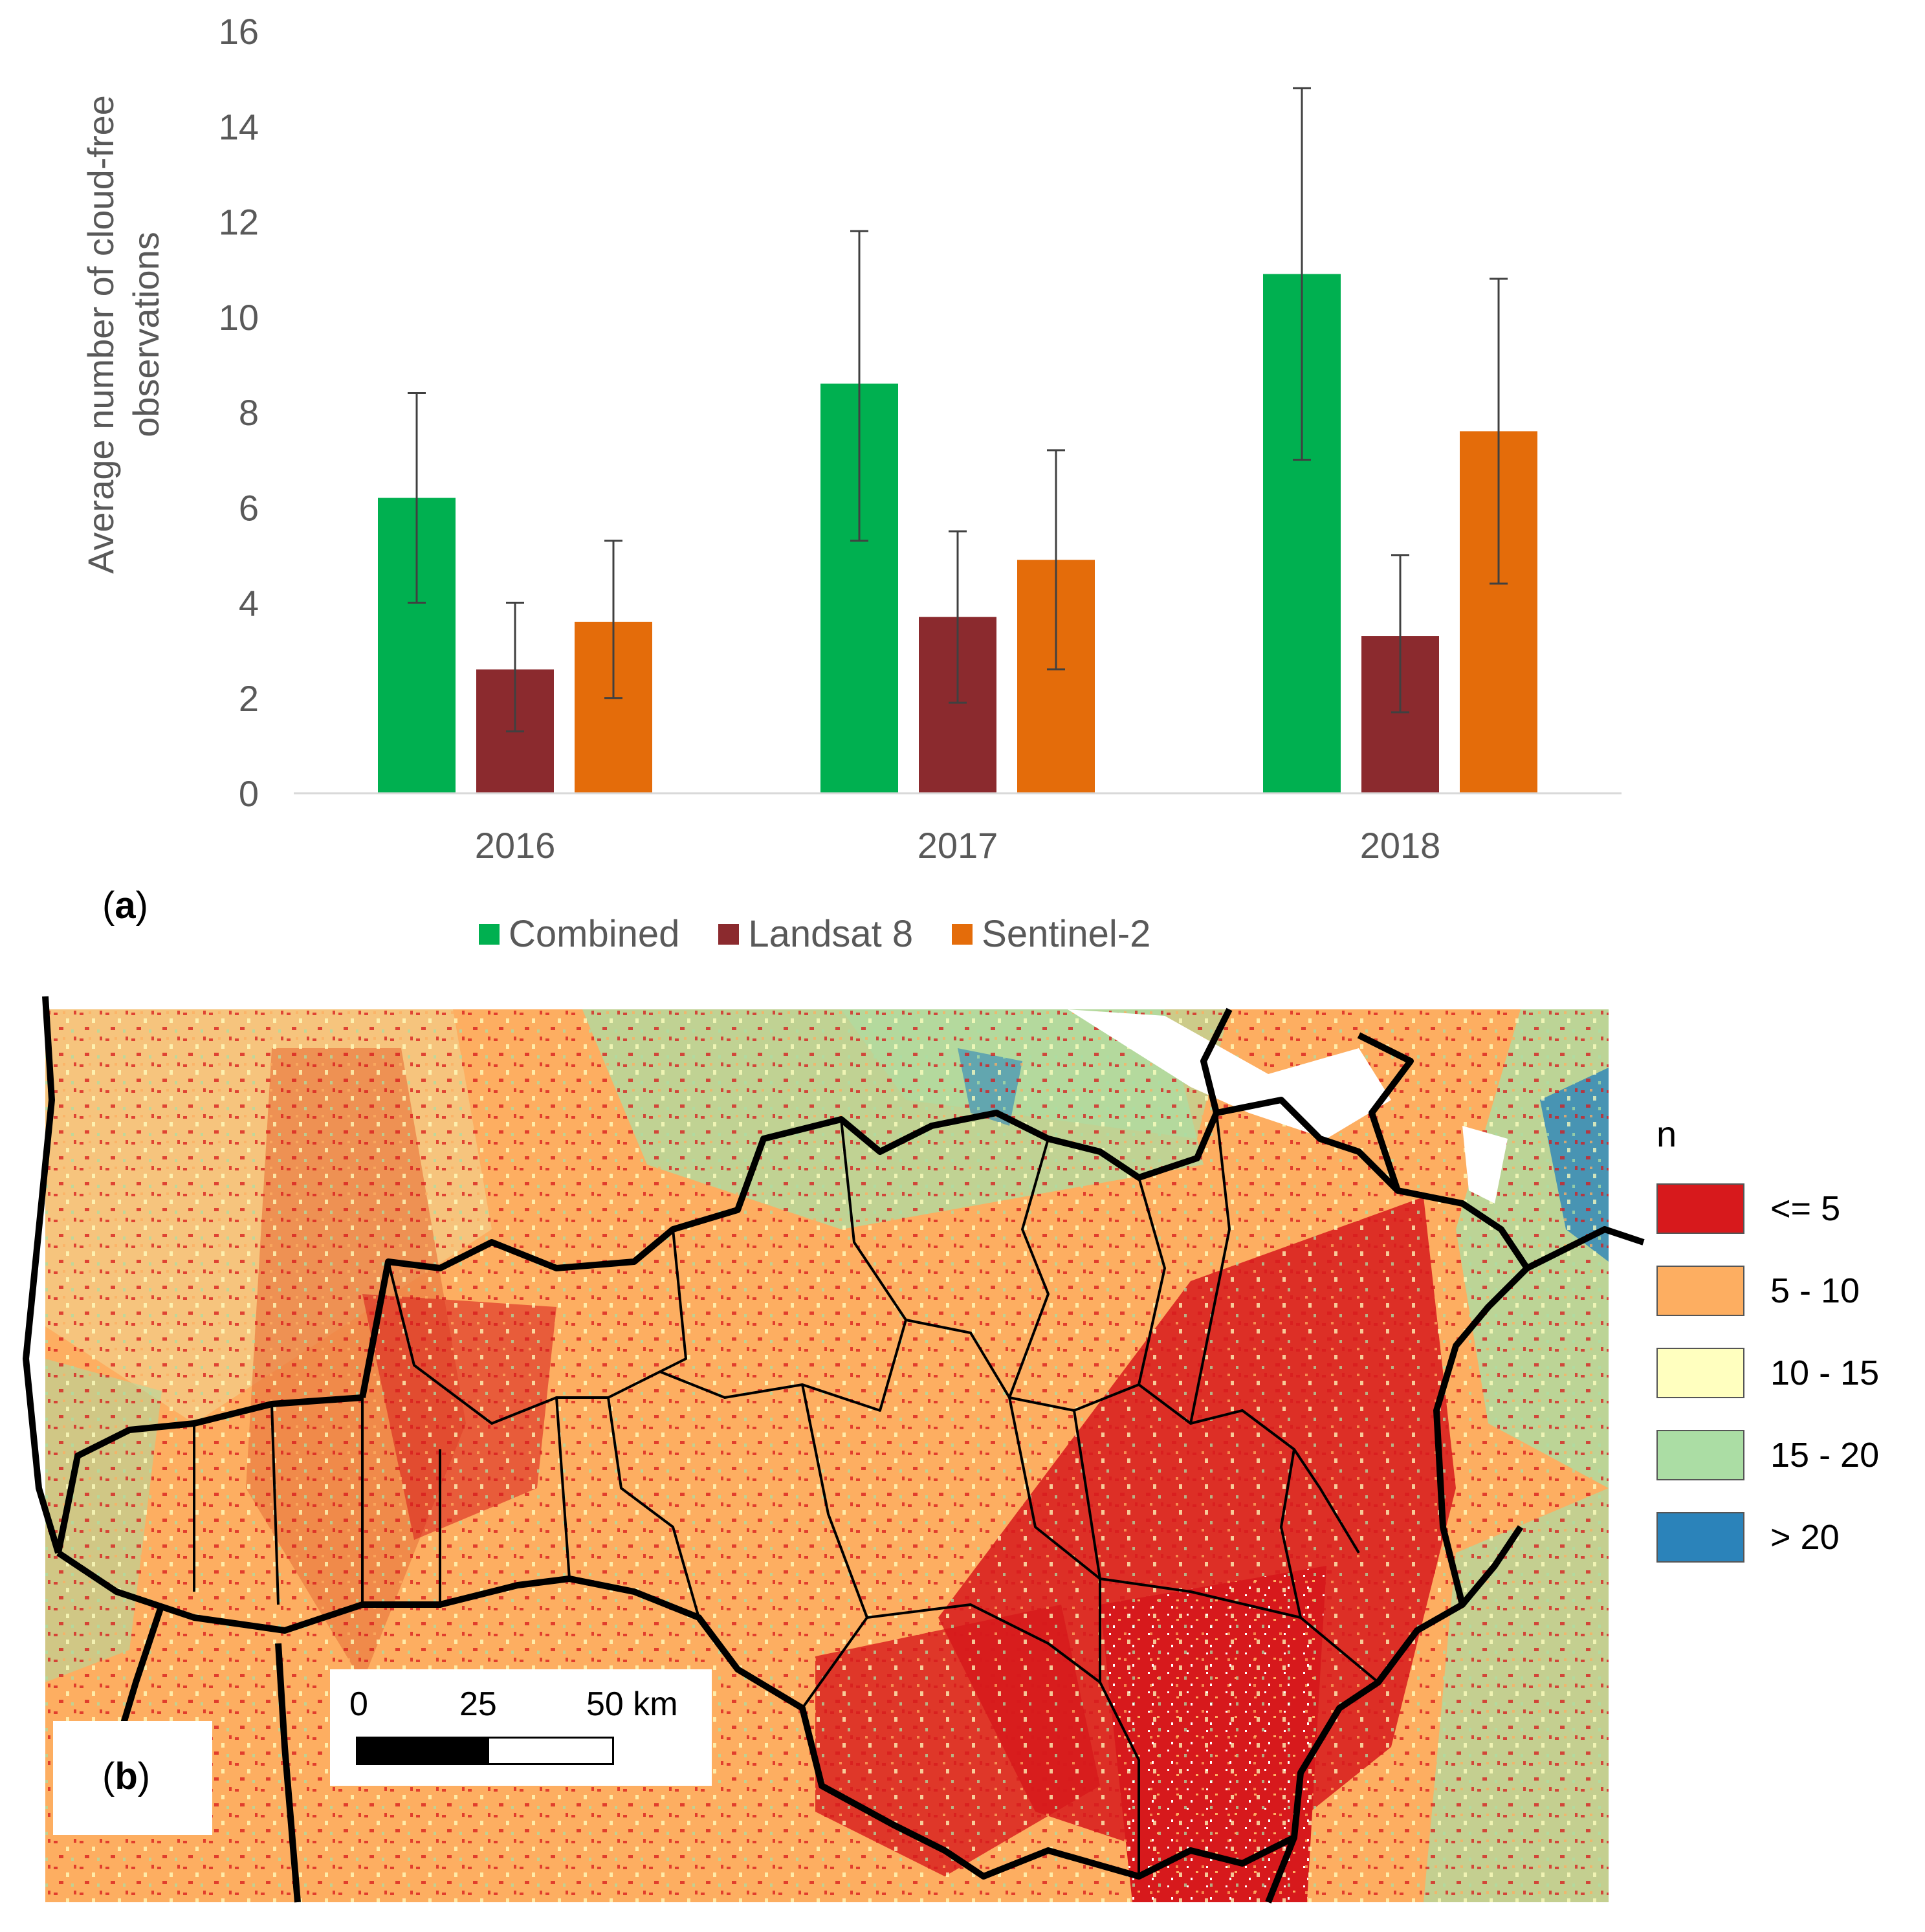 The width and height of the screenshot is (1925, 1932). Describe the element at coordinates (1401, 845) in the screenshot. I see `x-tick-label: 2018` at that location.